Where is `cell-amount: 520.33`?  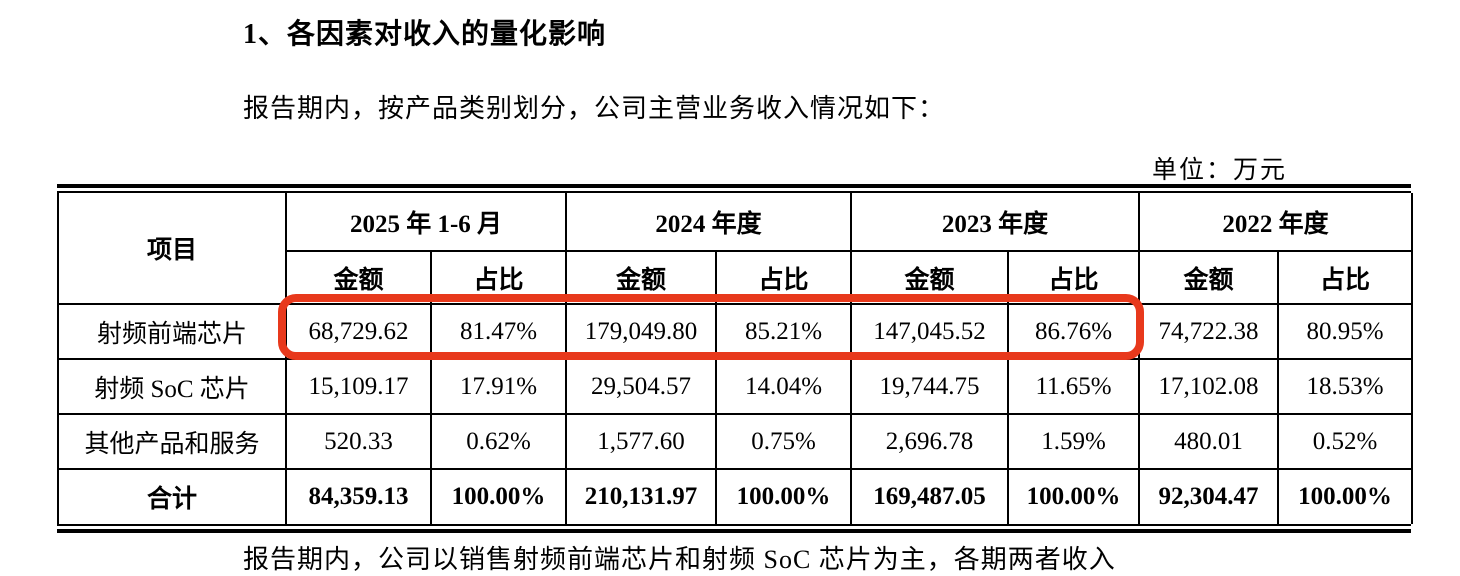 cell-amount: 520.33 is located at coordinates (358, 441).